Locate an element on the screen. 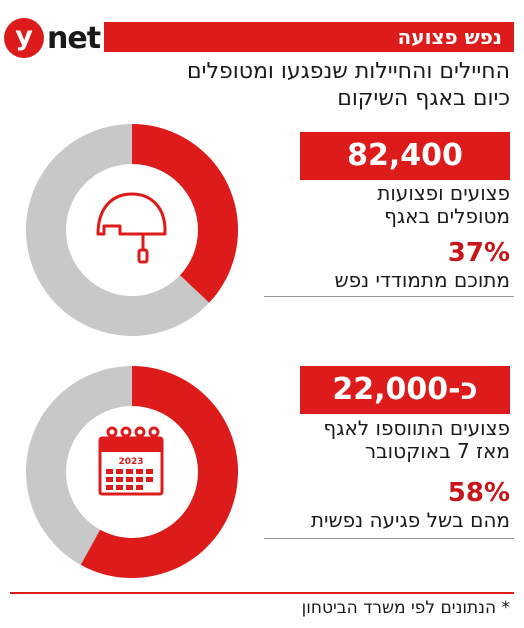 This screenshot has width=524, height=628. percent-value-psychological: 58% is located at coordinates (478, 493).